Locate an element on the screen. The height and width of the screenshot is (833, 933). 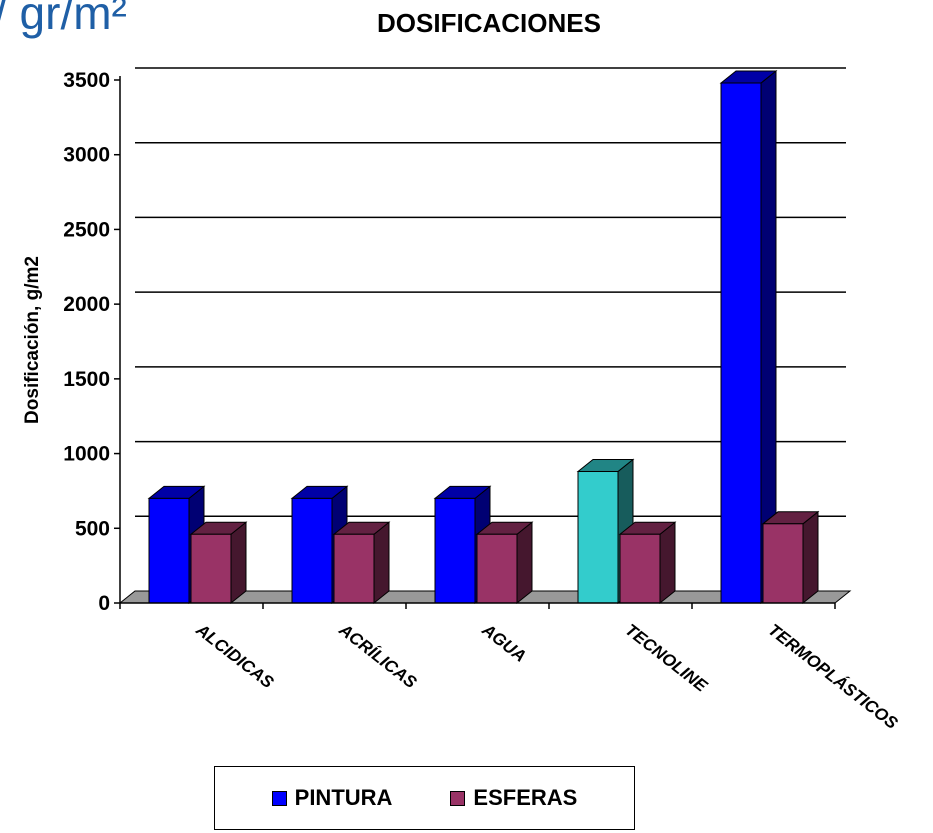
x-tick-label: ACRÍLICAS is located at coordinates (378, 656).